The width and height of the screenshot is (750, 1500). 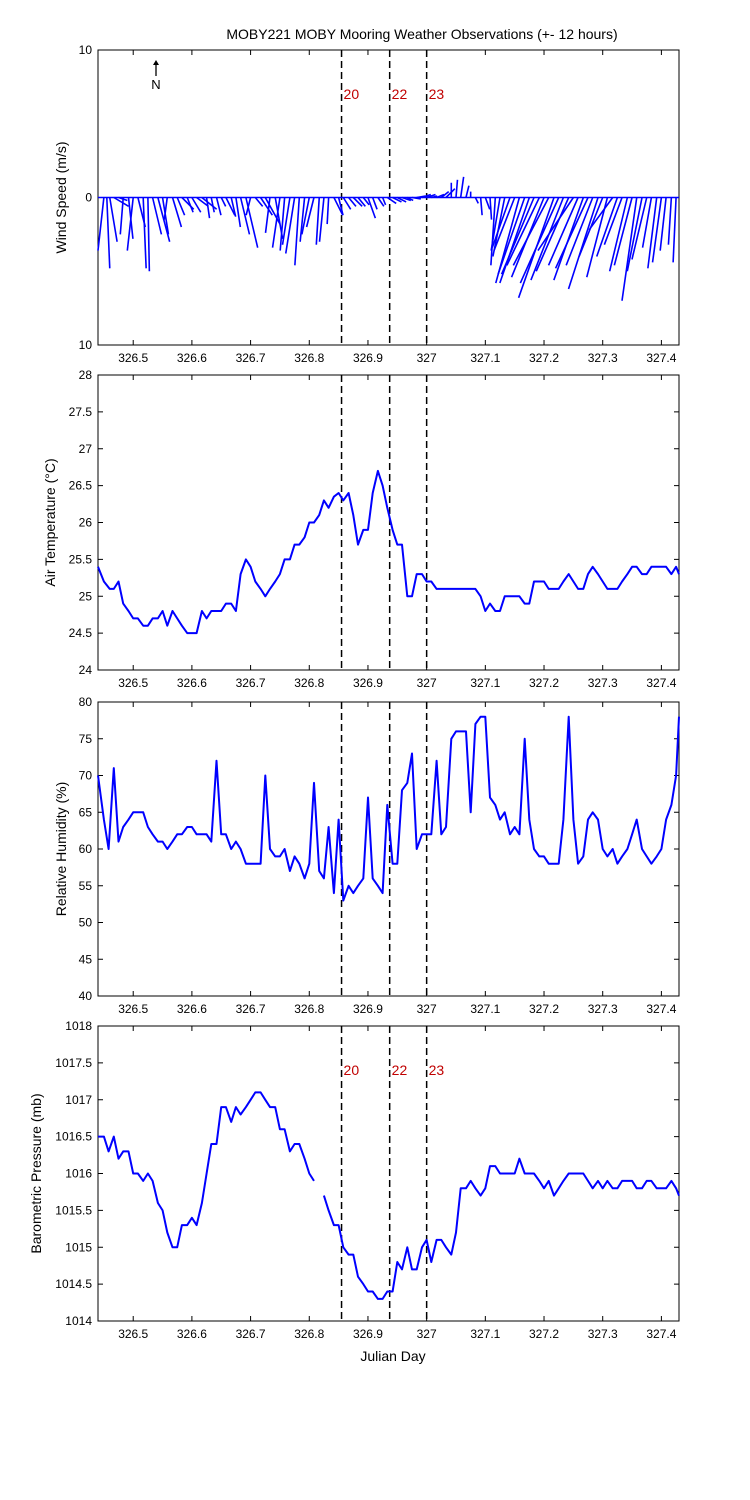 I want to click on rh-x-tick-label: 327.2, so click(x=544, y=1009).